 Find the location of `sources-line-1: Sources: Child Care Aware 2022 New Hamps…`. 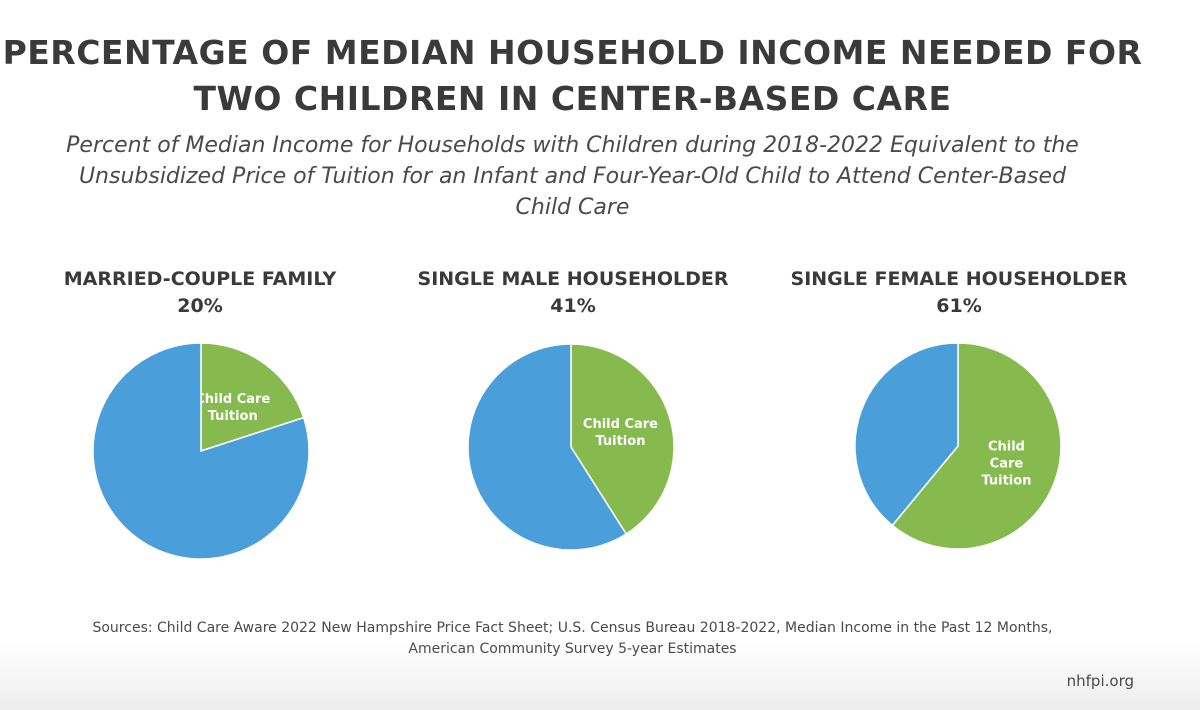

sources-line-1: Sources: Child Care Aware 2022 New Hamps… is located at coordinates (572, 628).